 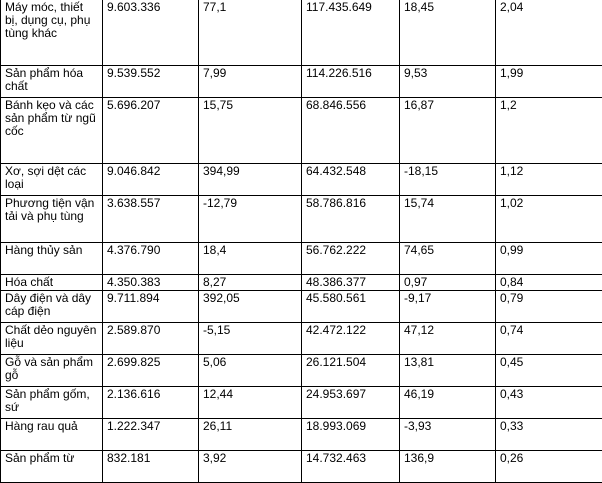 I want to click on value-cell: 1.222.347, so click(x=151, y=435).